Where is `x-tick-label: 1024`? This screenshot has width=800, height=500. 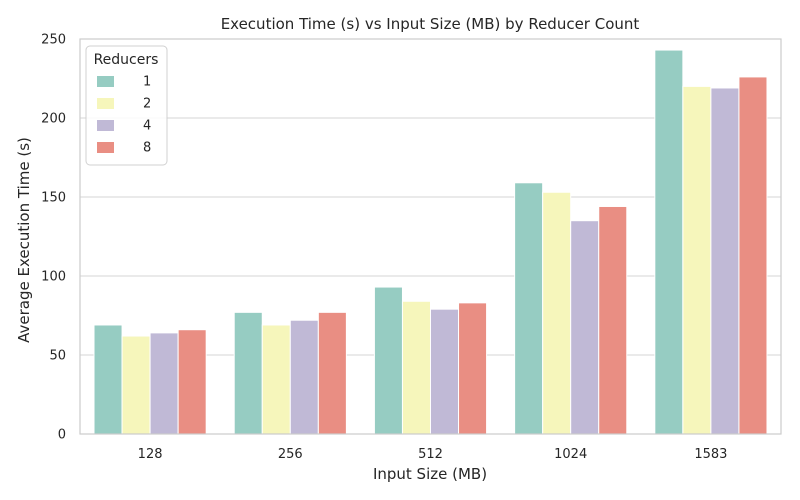
x-tick-label: 1024 is located at coordinates (570, 454).